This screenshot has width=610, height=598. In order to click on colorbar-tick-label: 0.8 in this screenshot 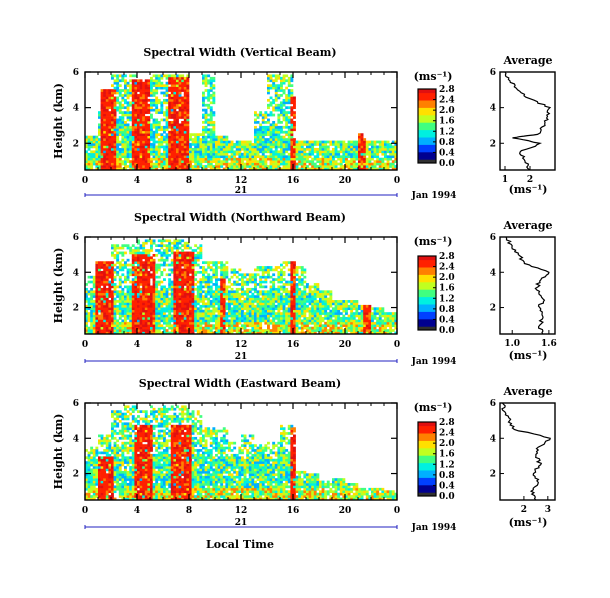, I will do `click(447, 143)`.